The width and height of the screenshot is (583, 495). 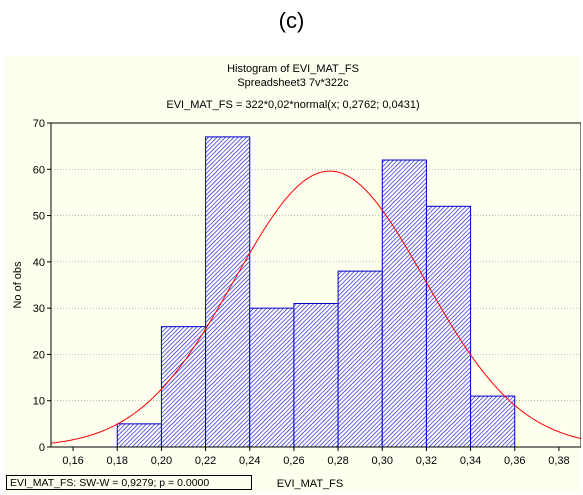 What do you see at coordinates (558, 461) in the screenshot?
I see `x-tick-label-11: 0,38` at bounding box center [558, 461].